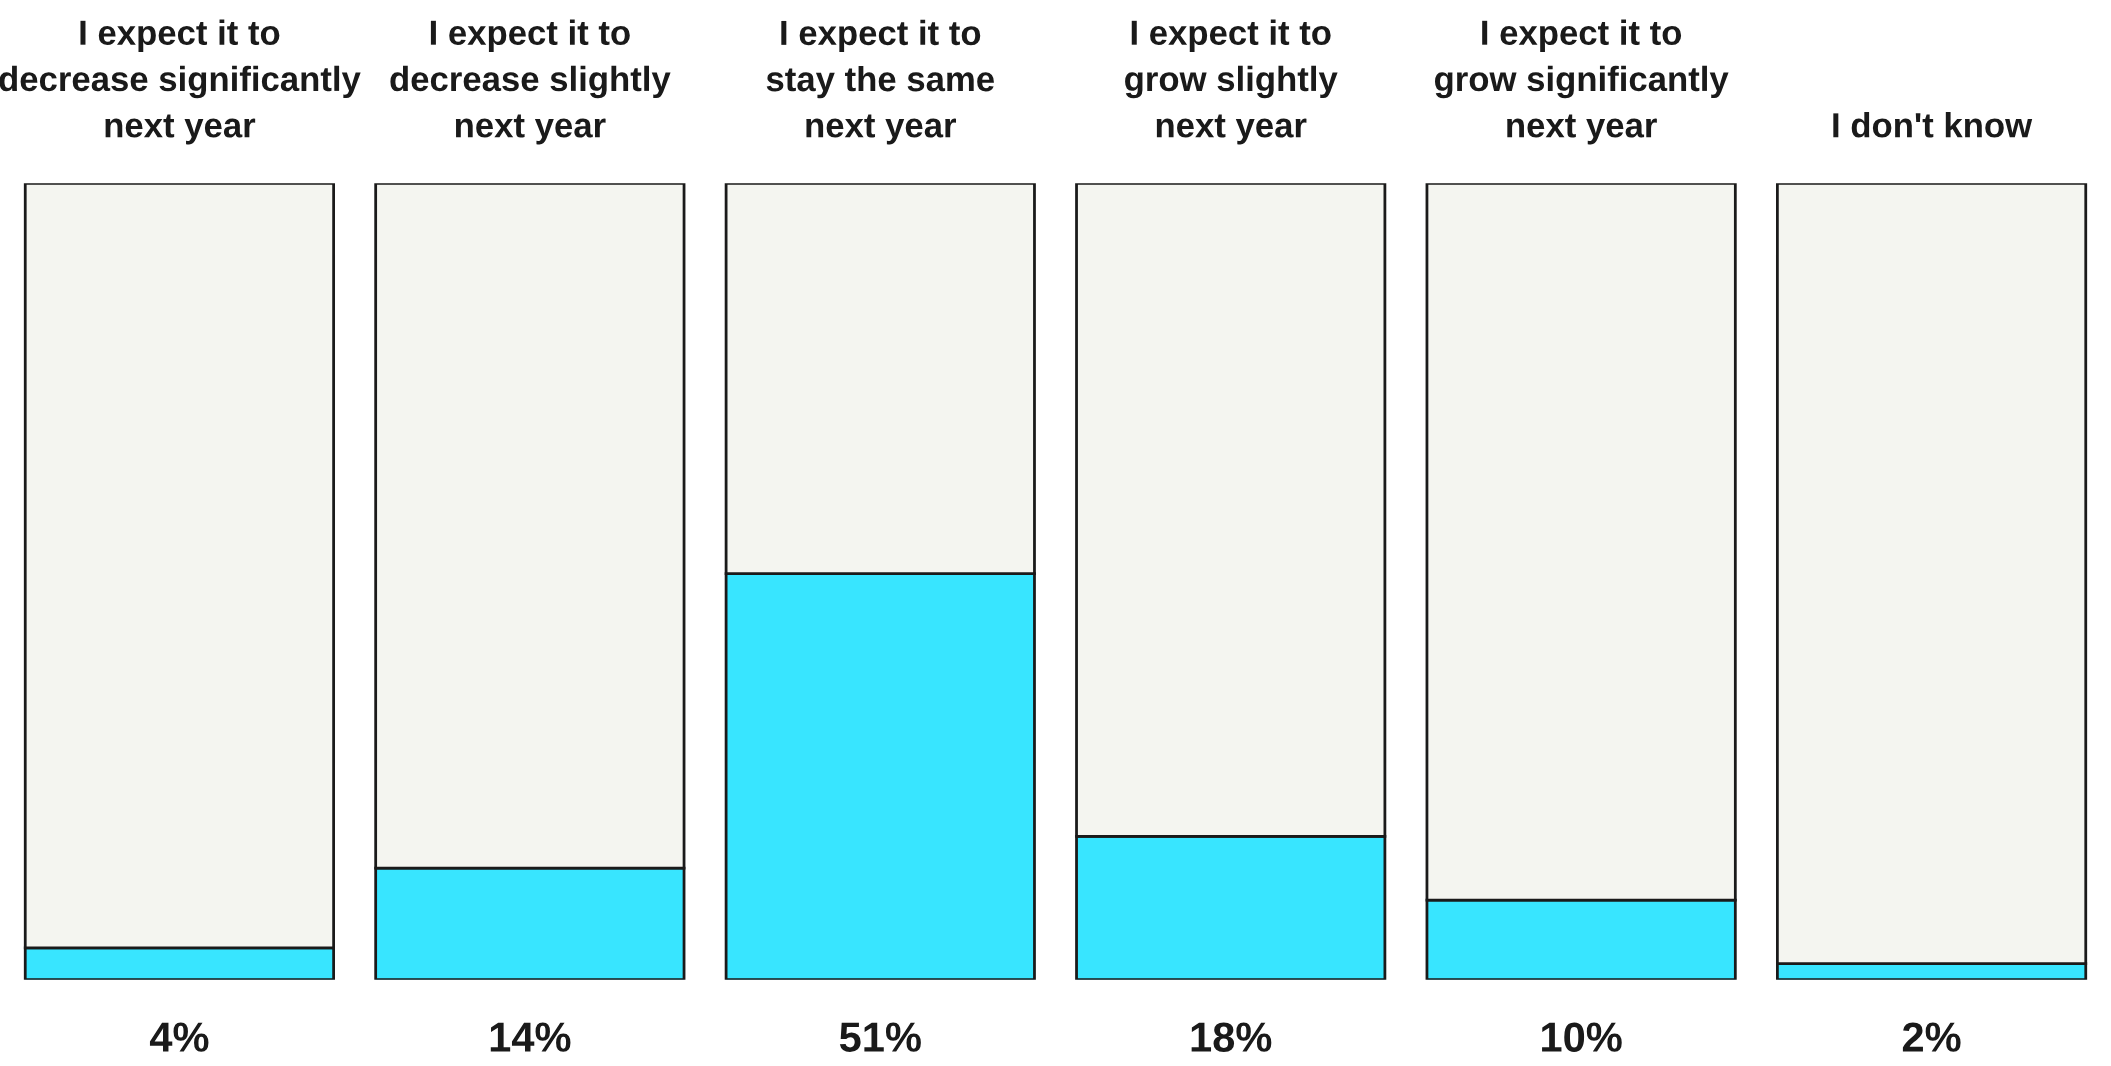  What do you see at coordinates (179, 1037) in the screenshot?
I see `data-label: 4%` at bounding box center [179, 1037].